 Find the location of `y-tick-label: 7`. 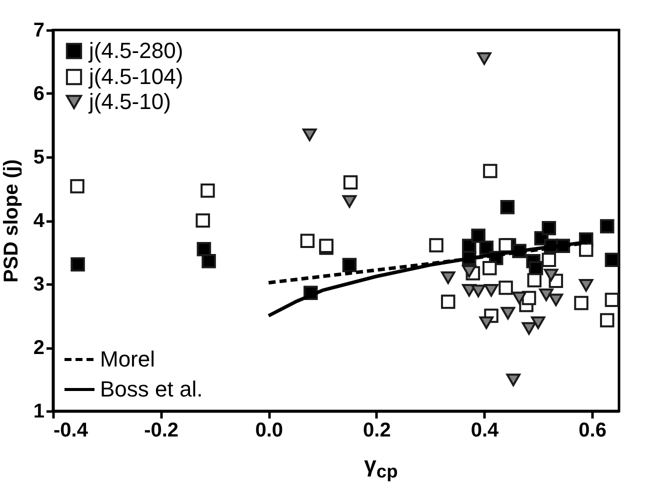

y-tick-label: 7 is located at coordinates (38, 31).